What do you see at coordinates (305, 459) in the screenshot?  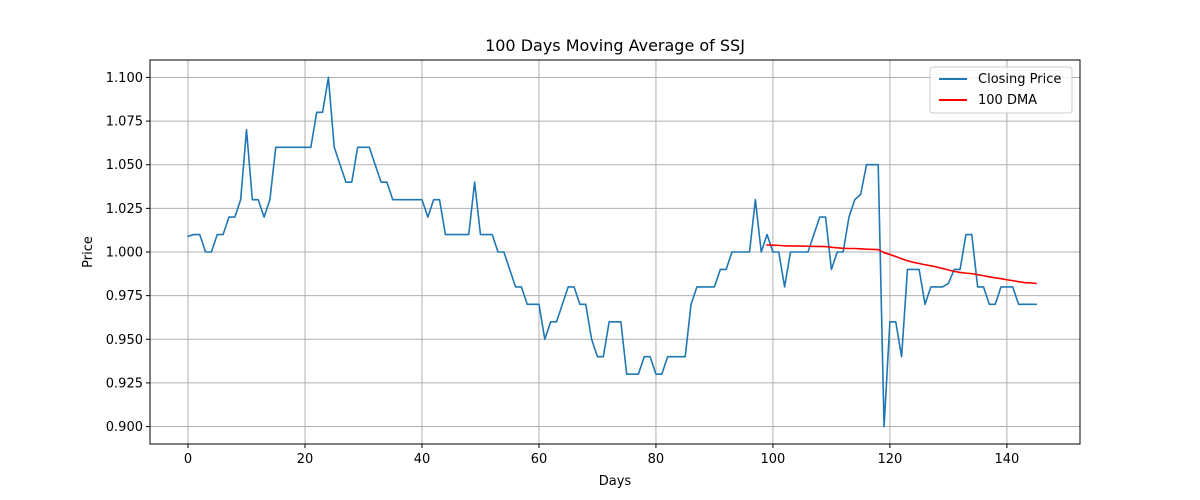 I see `x-tick-label: 20` at bounding box center [305, 459].